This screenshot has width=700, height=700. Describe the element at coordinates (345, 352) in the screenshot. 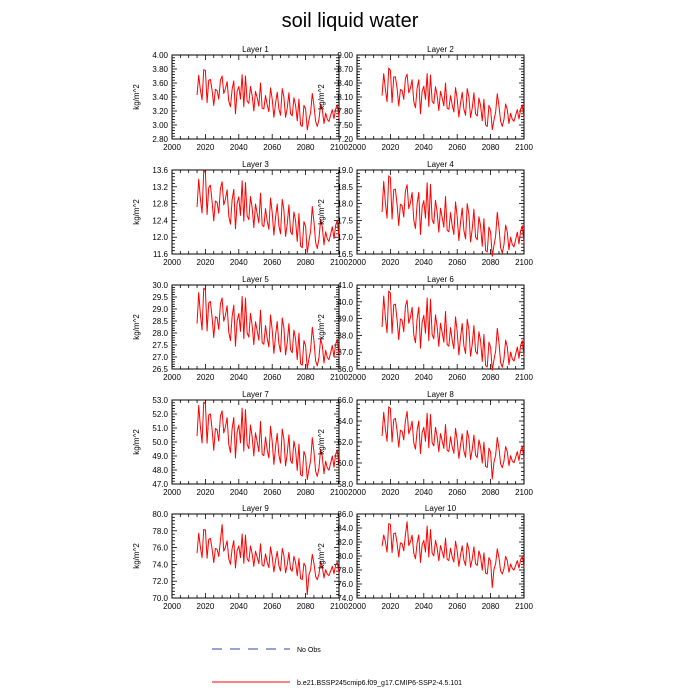

I see `y-tick-label: 37.0` at that location.